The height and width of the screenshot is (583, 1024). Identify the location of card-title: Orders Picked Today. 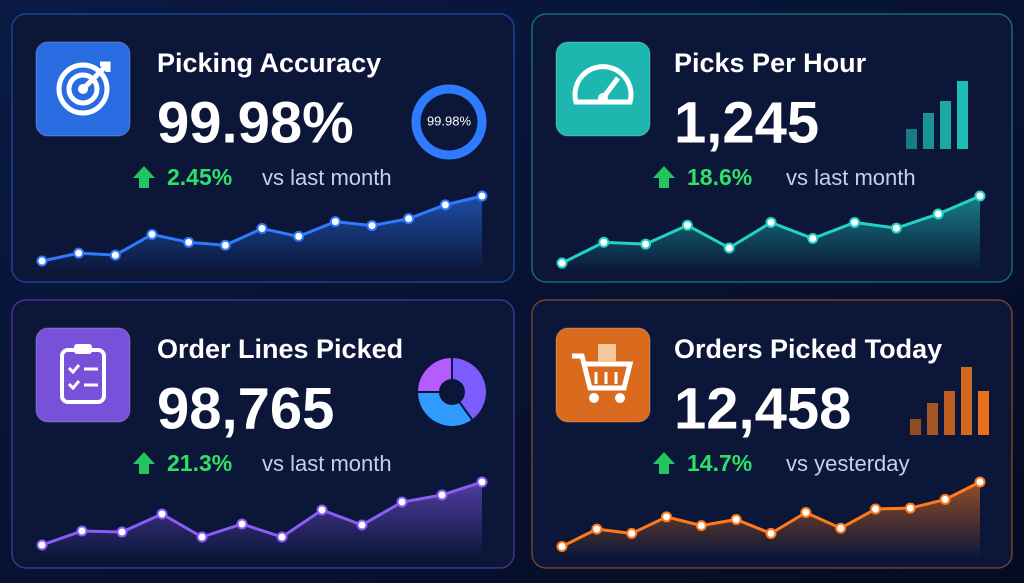
(808, 349).